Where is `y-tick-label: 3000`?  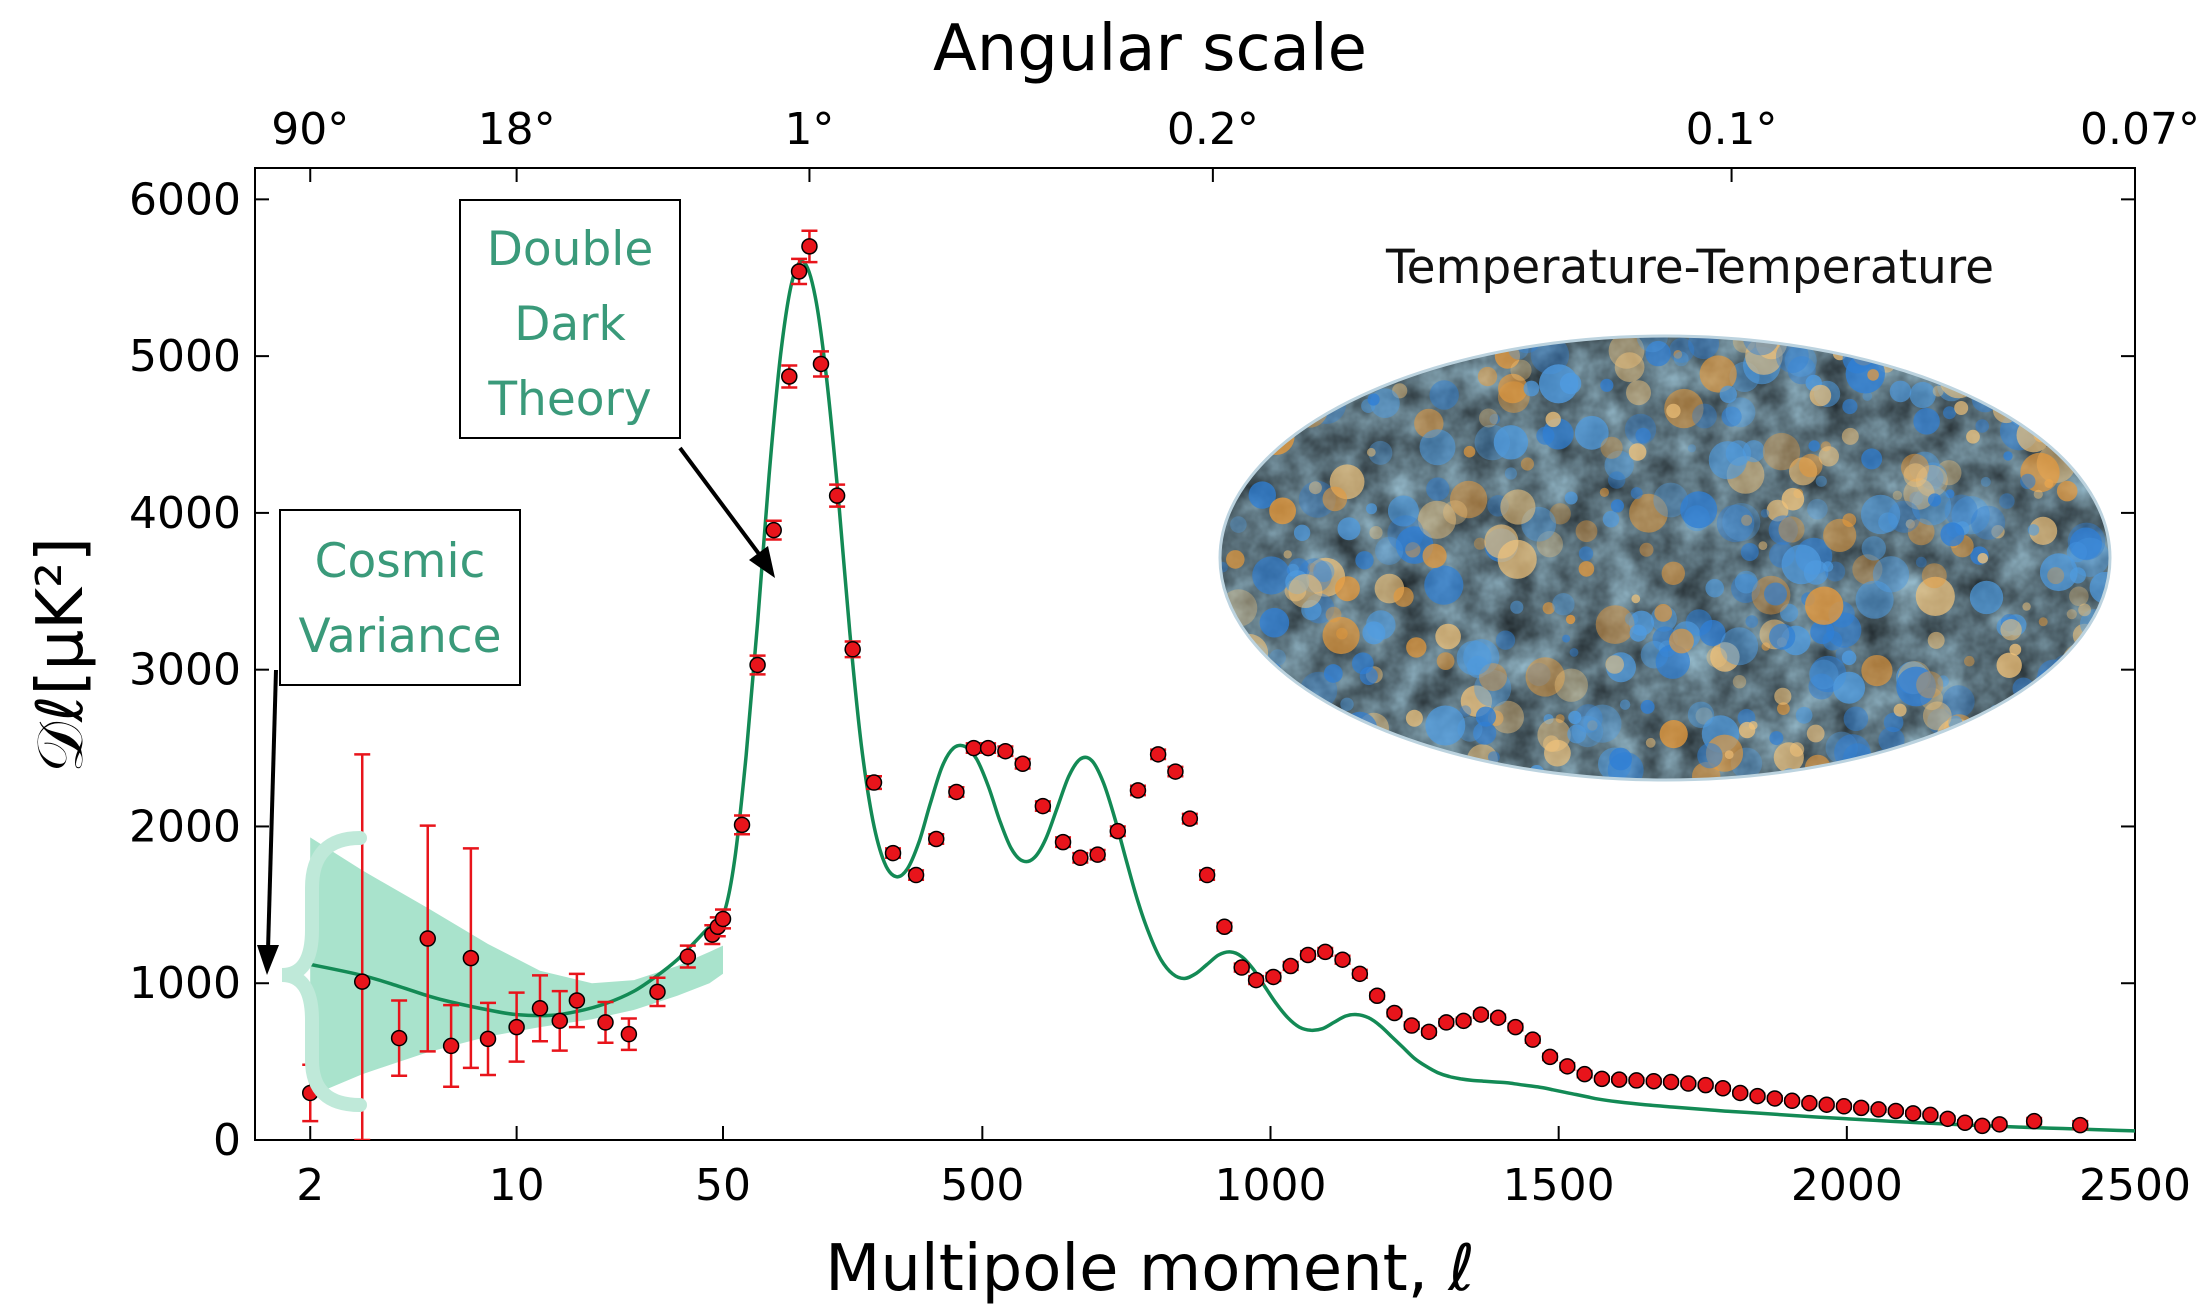
y-tick-label: 3000 is located at coordinates (185, 670).